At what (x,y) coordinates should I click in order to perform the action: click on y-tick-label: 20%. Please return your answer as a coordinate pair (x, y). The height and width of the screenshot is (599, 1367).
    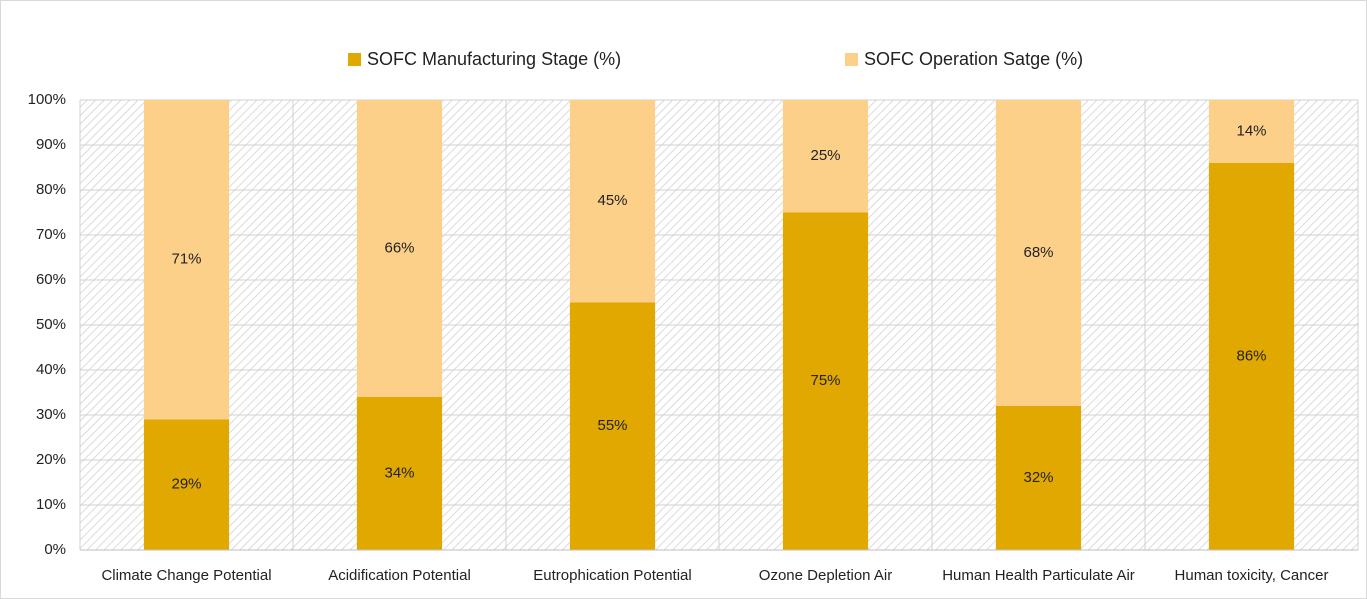
    Looking at the image, I should click on (51, 459).